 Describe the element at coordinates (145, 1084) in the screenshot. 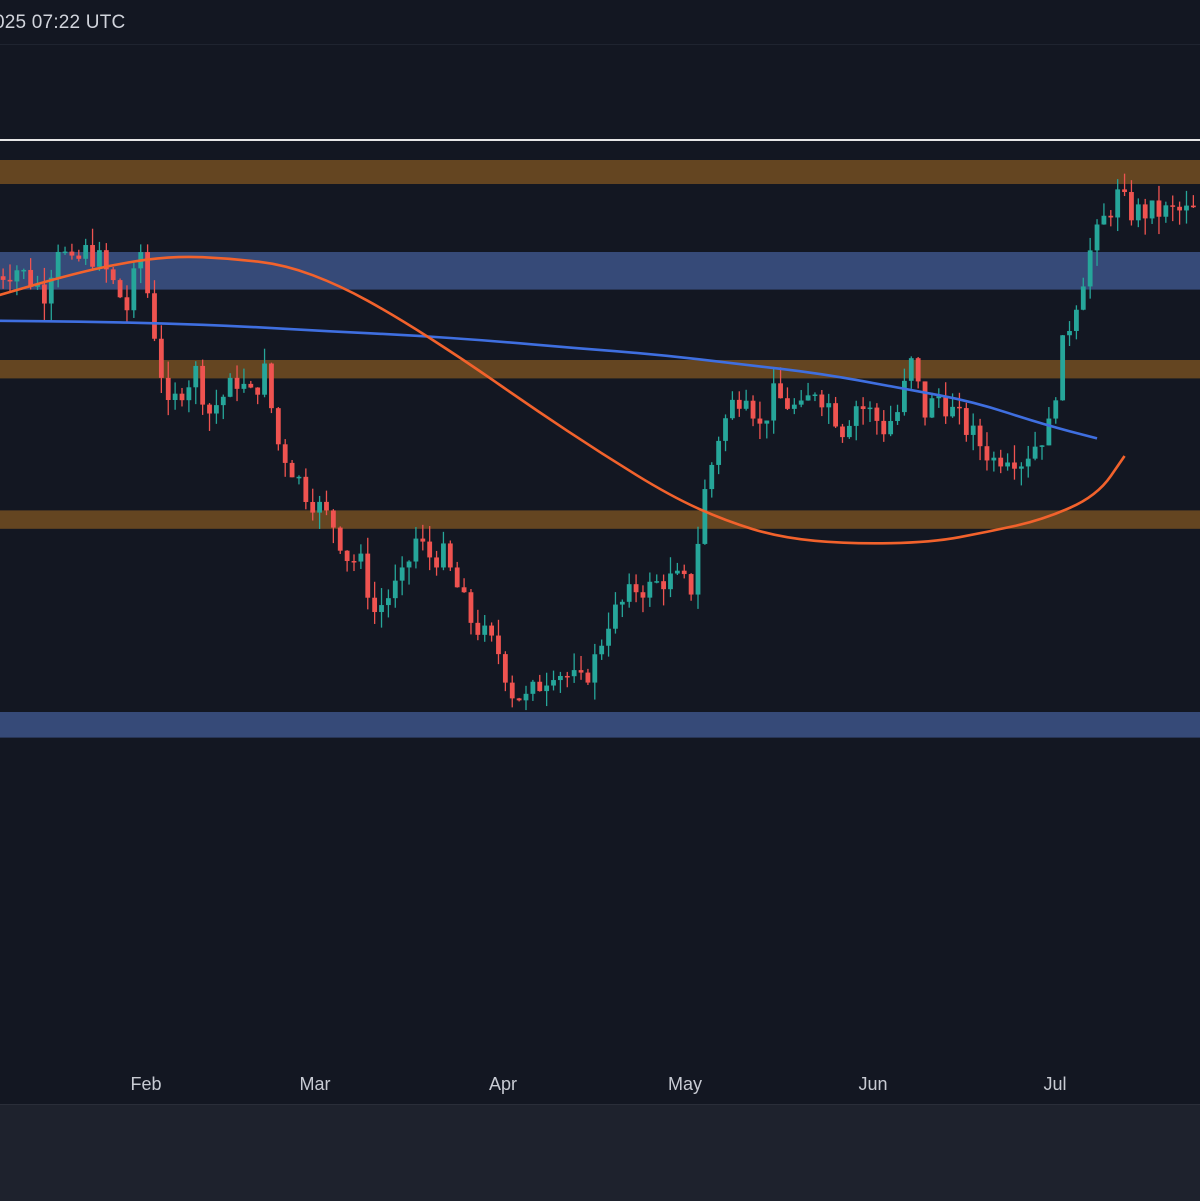

I see `x-tick-label: Feb` at that location.